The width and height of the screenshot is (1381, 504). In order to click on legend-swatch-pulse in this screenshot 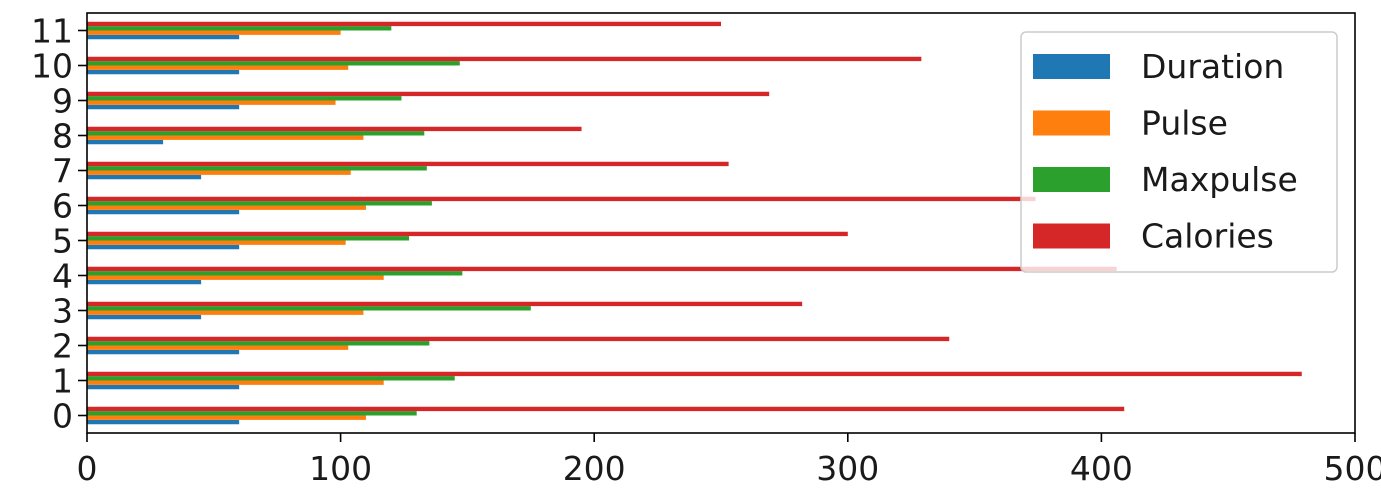, I will do `click(1071, 123)`.